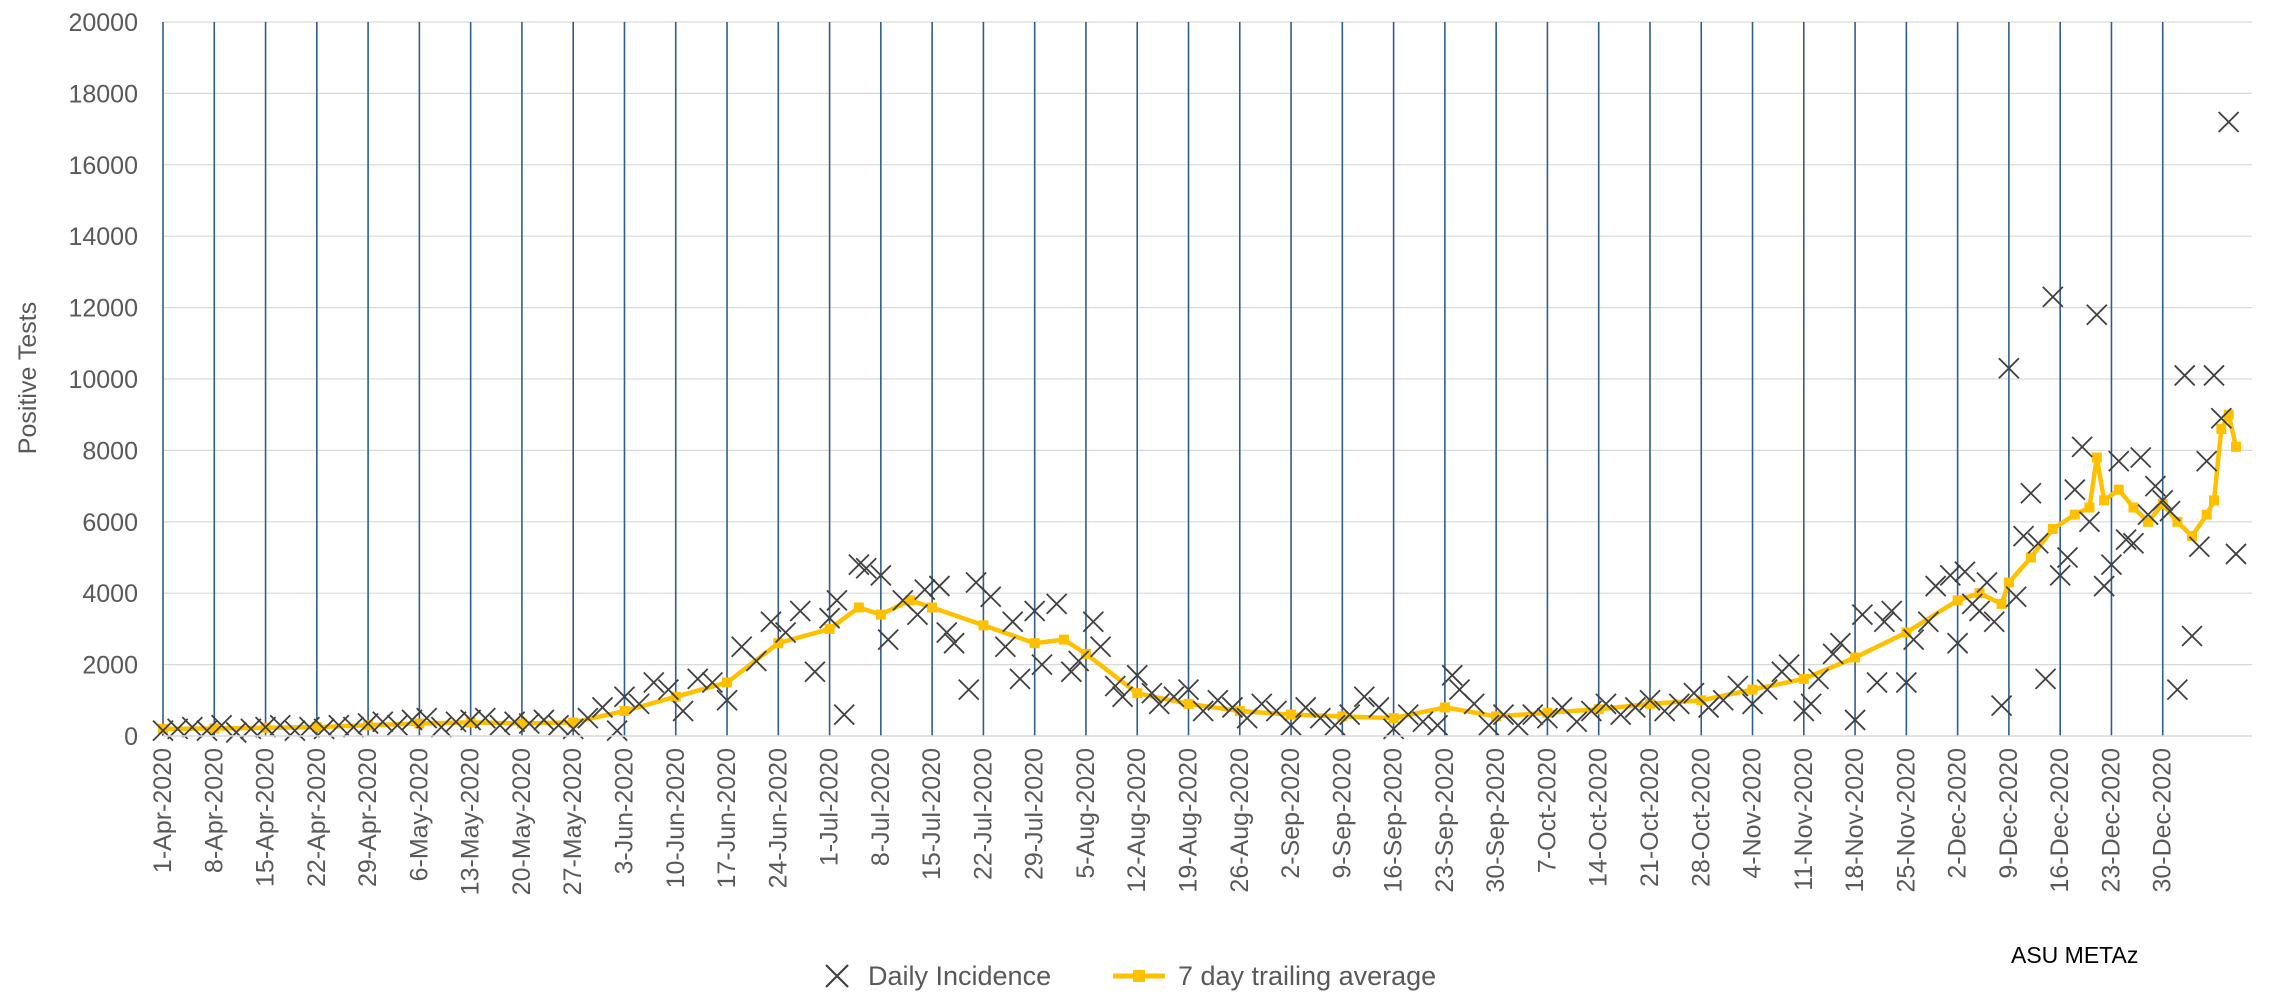 The width and height of the screenshot is (2269, 994). What do you see at coordinates (1342, 813) in the screenshot?
I see `x-tick-label: 9-Sep-2020` at bounding box center [1342, 813].